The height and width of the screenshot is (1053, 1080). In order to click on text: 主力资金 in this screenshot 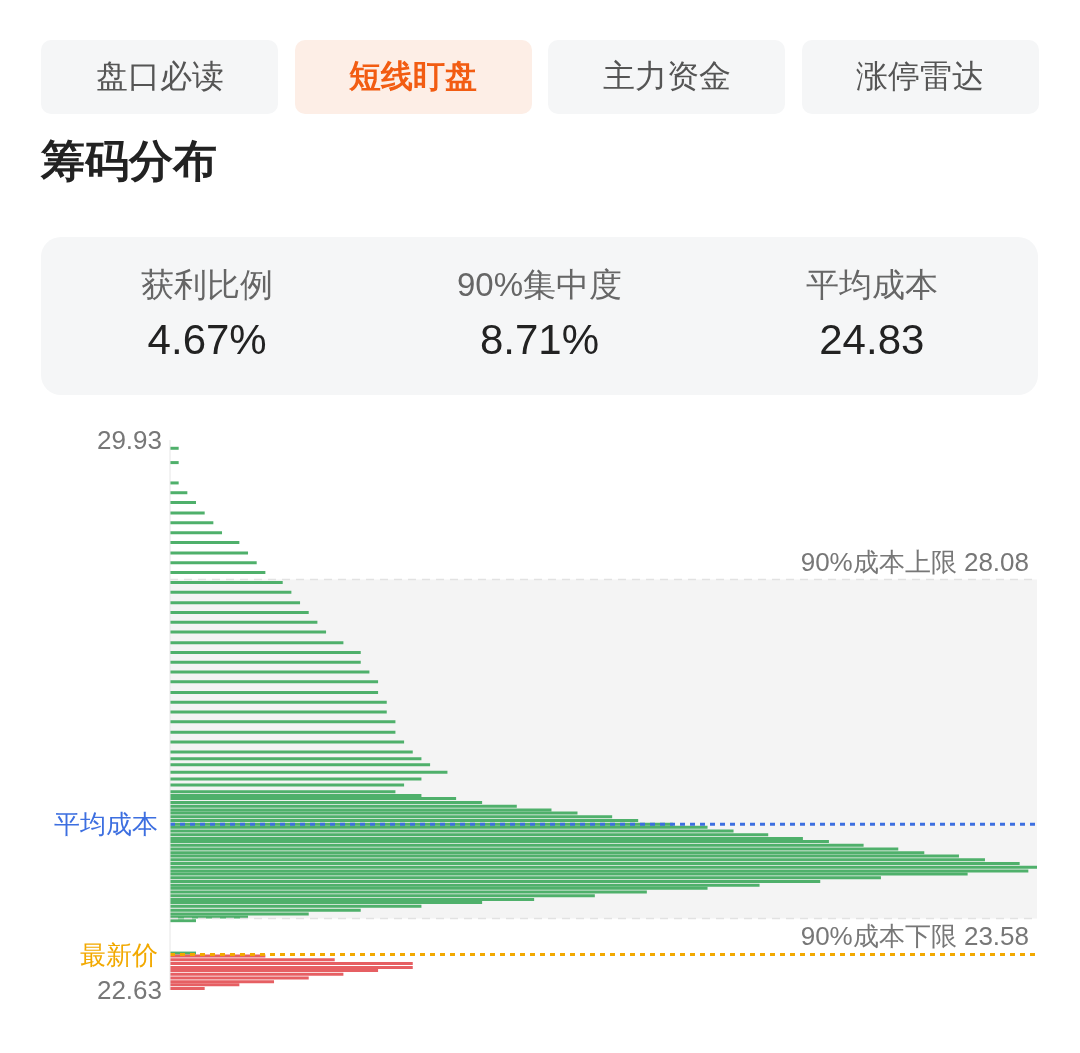, I will do `click(666, 77)`.